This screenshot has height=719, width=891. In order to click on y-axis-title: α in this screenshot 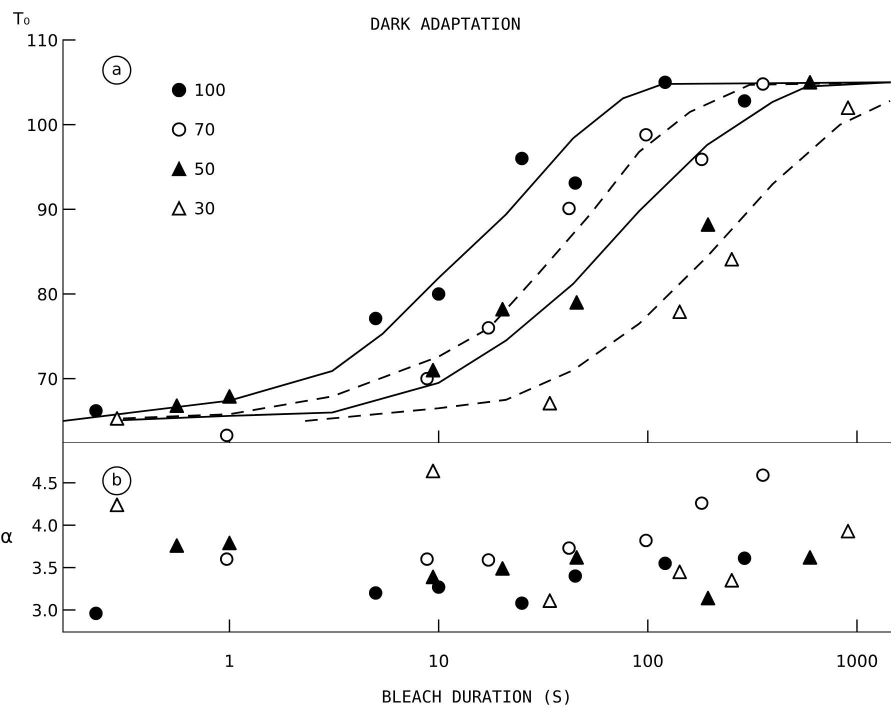, I will do `click(6, 538)`.